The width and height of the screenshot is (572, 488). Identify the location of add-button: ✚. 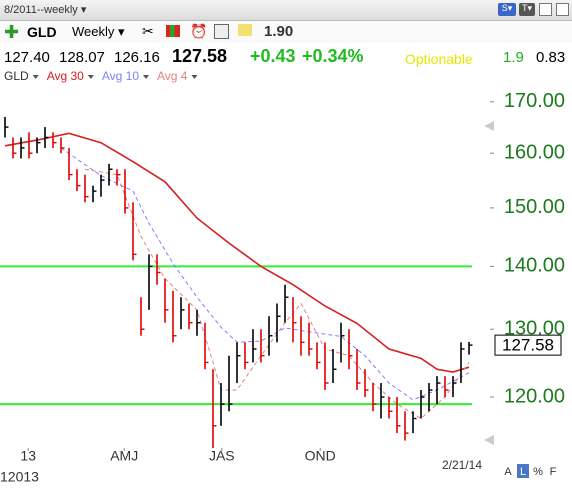
(12, 32).